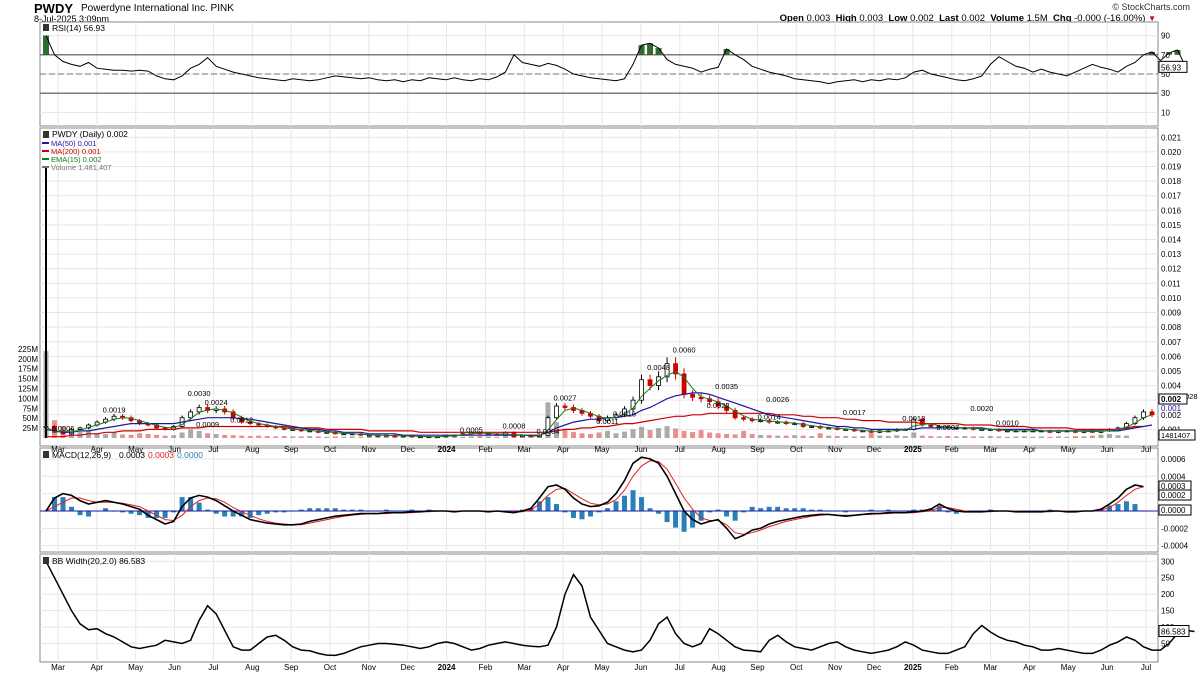  What do you see at coordinates (199, 393) in the screenshot?
I see `price-annotation: 0.0030` at bounding box center [199, 393].